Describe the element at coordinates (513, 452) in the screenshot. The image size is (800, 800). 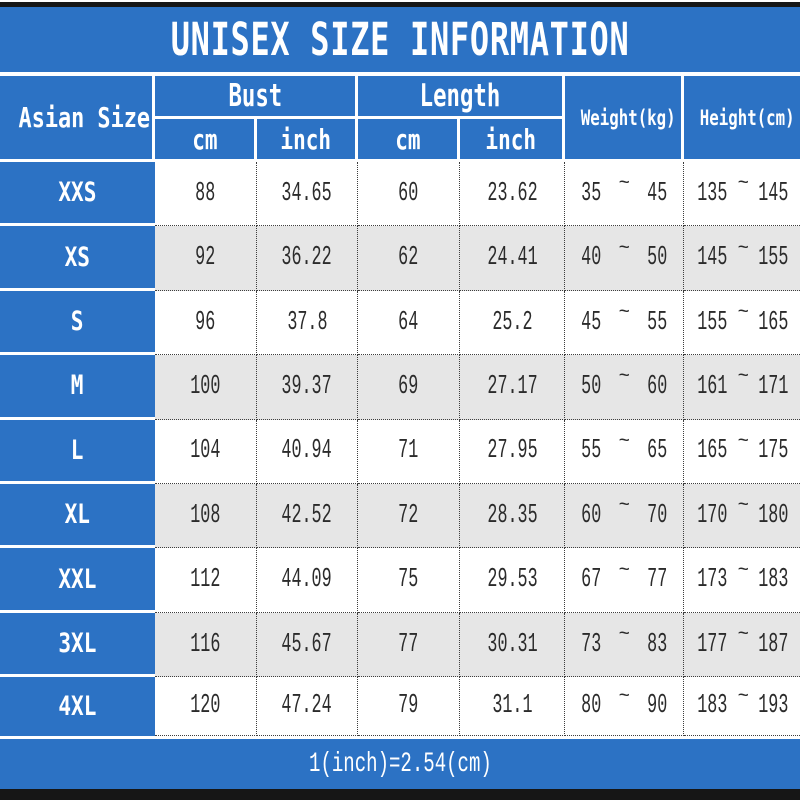
I see `length-inch-cell: 27.95` at that location.